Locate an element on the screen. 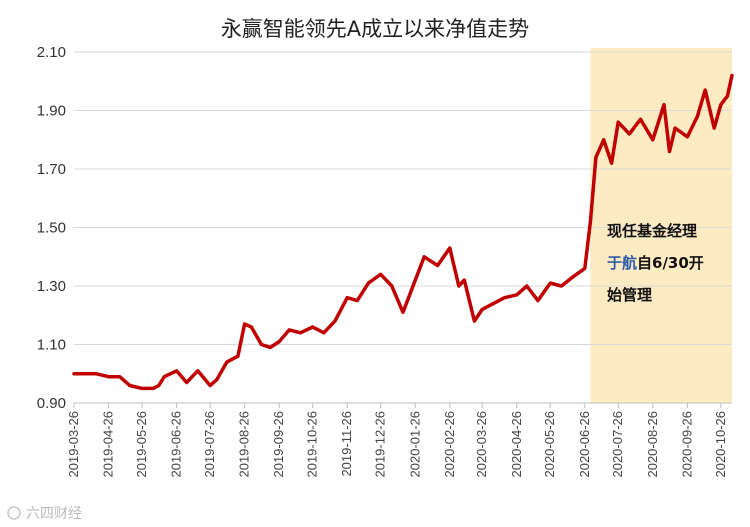 The height and width of the screenshot is (527, 750). x-tick-label: 2020-03-26 is located at coordinates (481, 444).